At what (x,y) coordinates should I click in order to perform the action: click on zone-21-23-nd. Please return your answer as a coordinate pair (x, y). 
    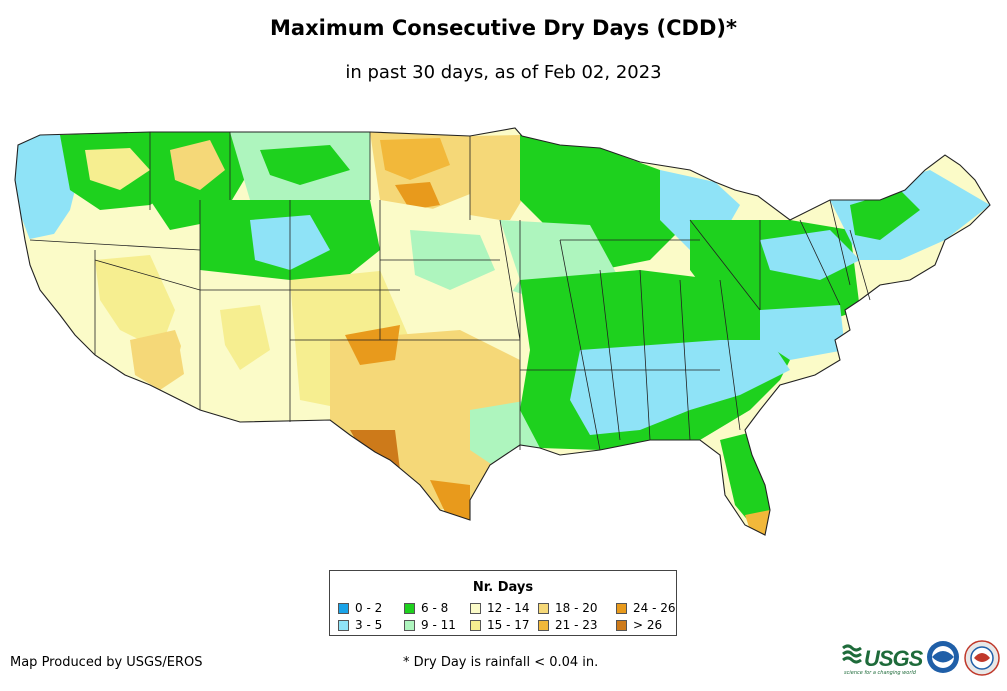
    Looking at the image, I should click on (415, 159).